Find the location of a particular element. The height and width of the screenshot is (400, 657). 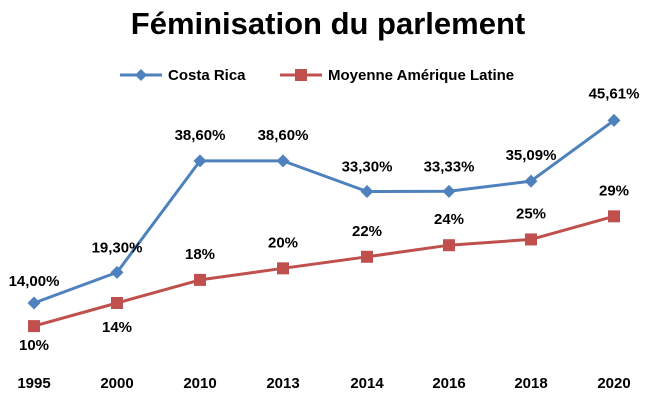

data-label-moyenne-amerique-latine-1995: 10% is located at coordinates (34, 345).